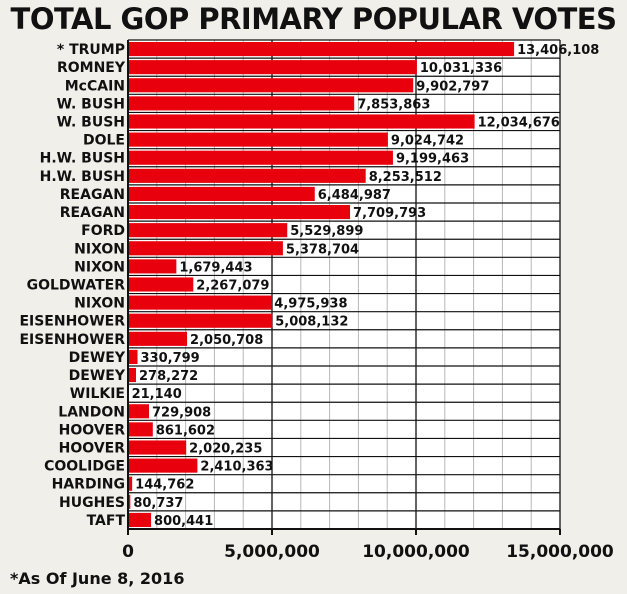 The height and width of the screenshot is (594, 627). I want to click on category-label: HUGHES, so click(92, 503).